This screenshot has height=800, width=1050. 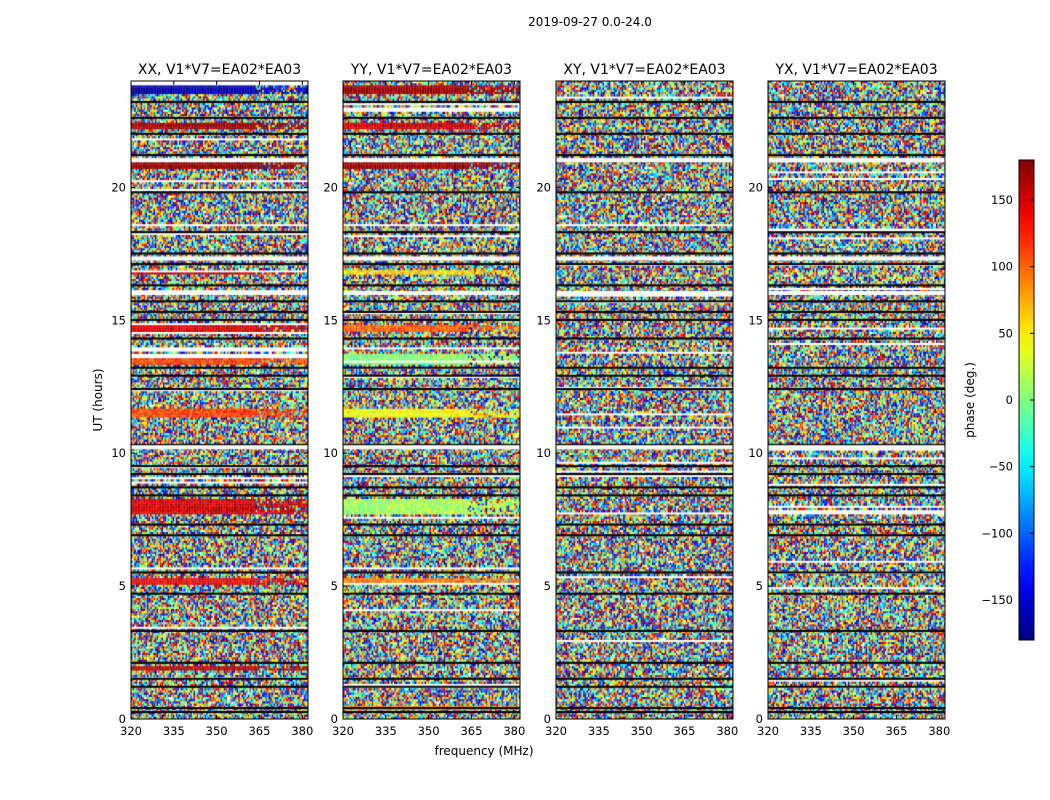 What do you see at coordinates (98, 399) in the screenshot?
I see `y-axis-label: UT (hours)` at bounding box center [98, 399].